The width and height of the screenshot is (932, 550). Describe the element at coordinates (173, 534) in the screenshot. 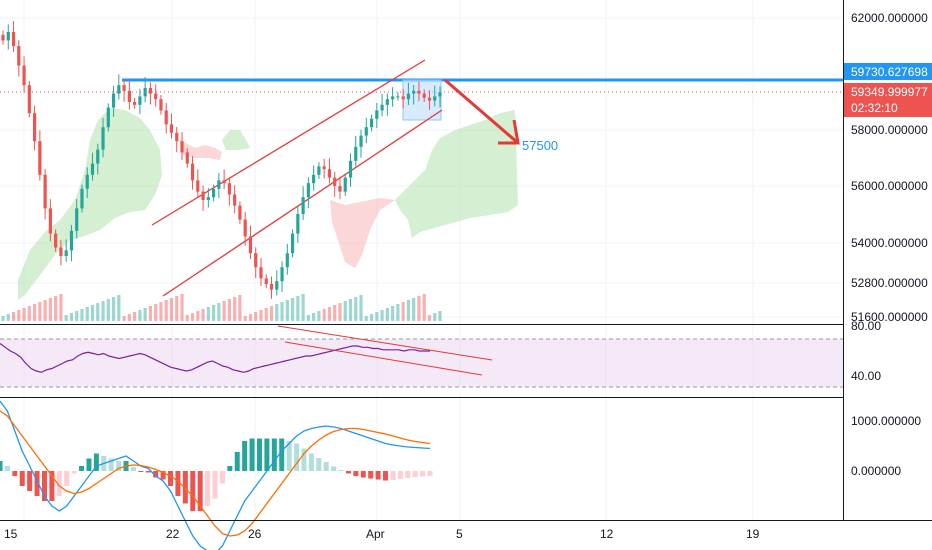

I see `x-tick-label: 22` at that location.